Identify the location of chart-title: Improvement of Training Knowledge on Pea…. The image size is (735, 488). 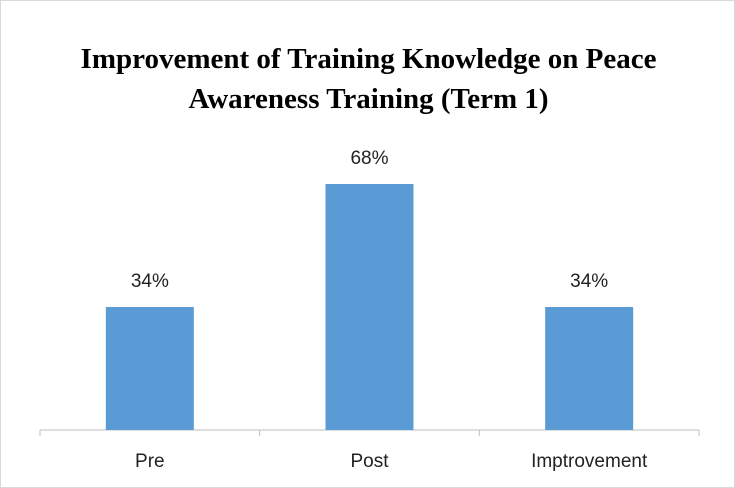
(368, 79).